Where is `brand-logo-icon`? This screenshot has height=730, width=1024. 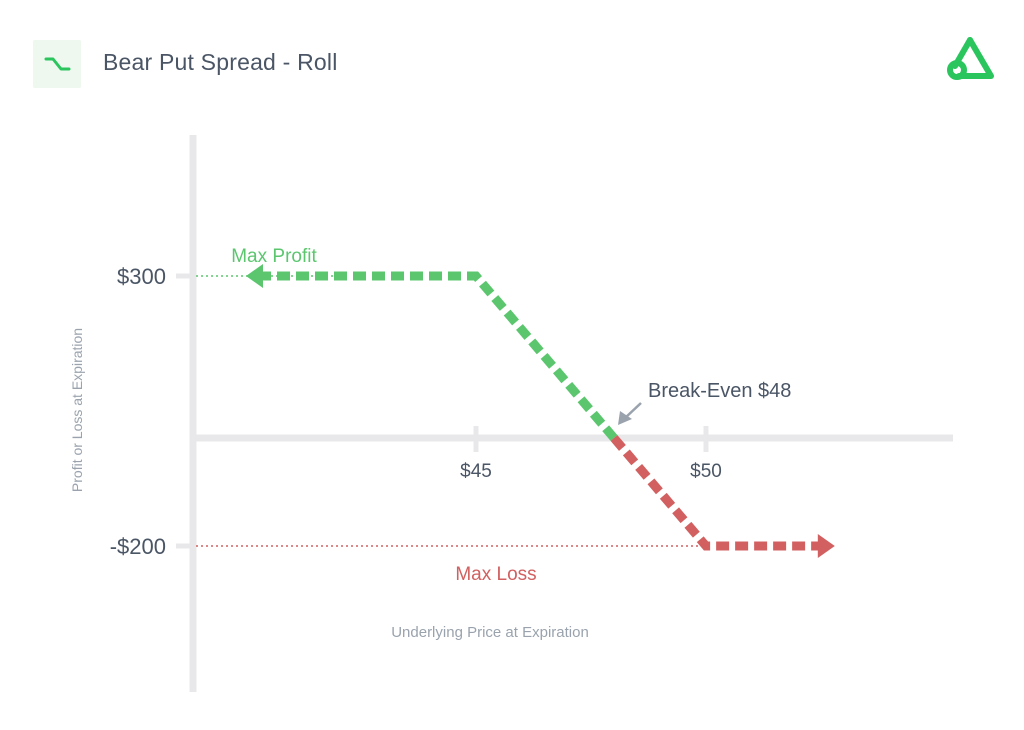
brand-logo-icon is located at coordinates (970, 58).